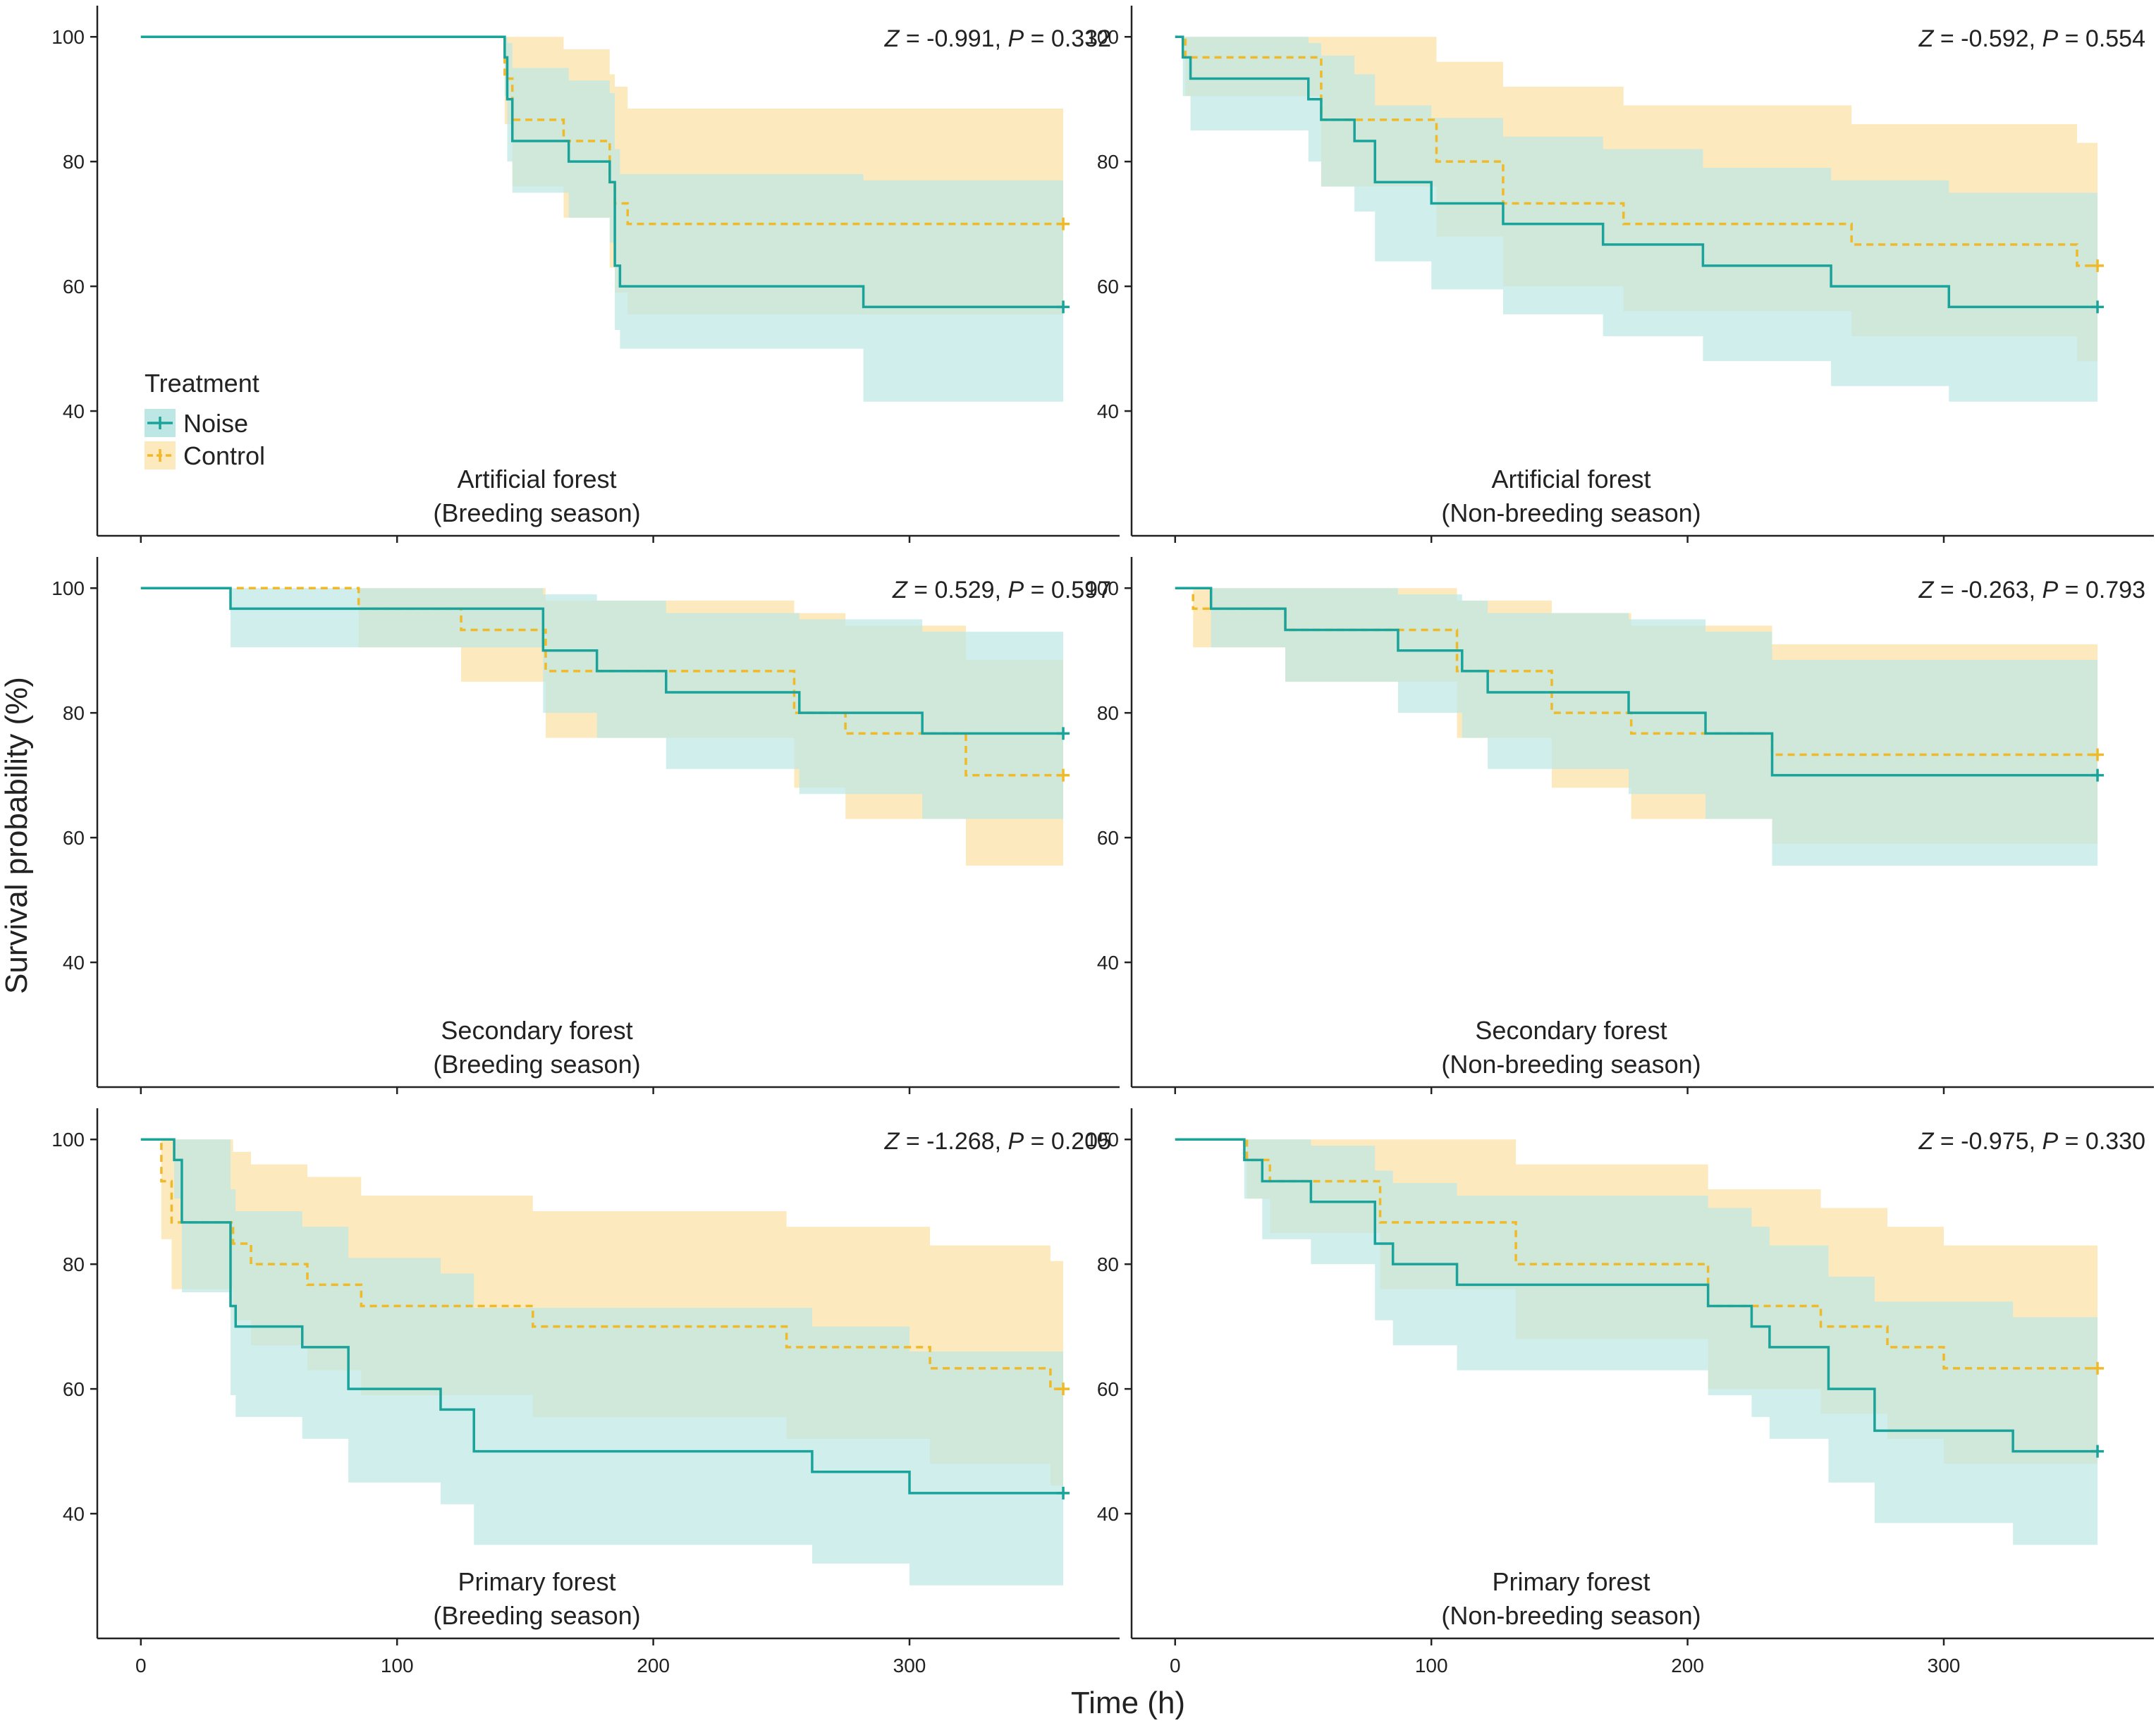  I want to click on stat-p-value: = 0.332, so click(1067, 38).